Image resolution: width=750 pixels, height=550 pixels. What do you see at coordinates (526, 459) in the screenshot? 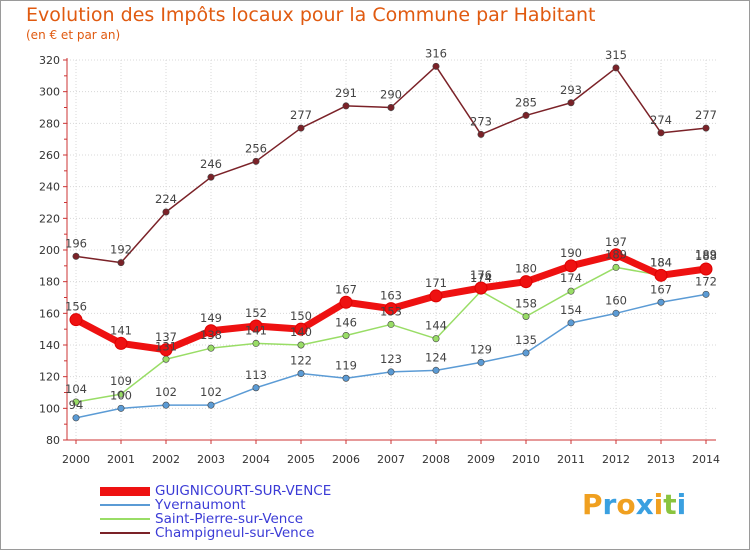
I see `x-tick-label: 2010` at bounding box center [526, 459].